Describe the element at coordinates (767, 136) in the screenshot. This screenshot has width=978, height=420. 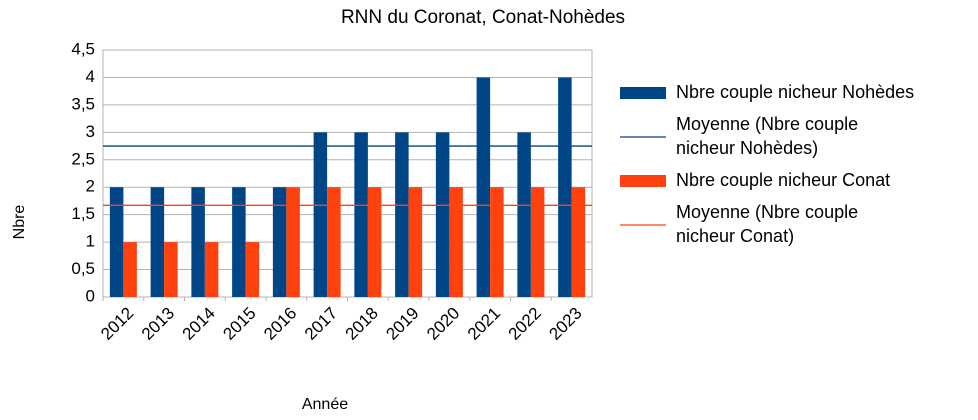
I see `legend-label: Moyenne (Nbre couple nicheur Nohèdes)` at that location.